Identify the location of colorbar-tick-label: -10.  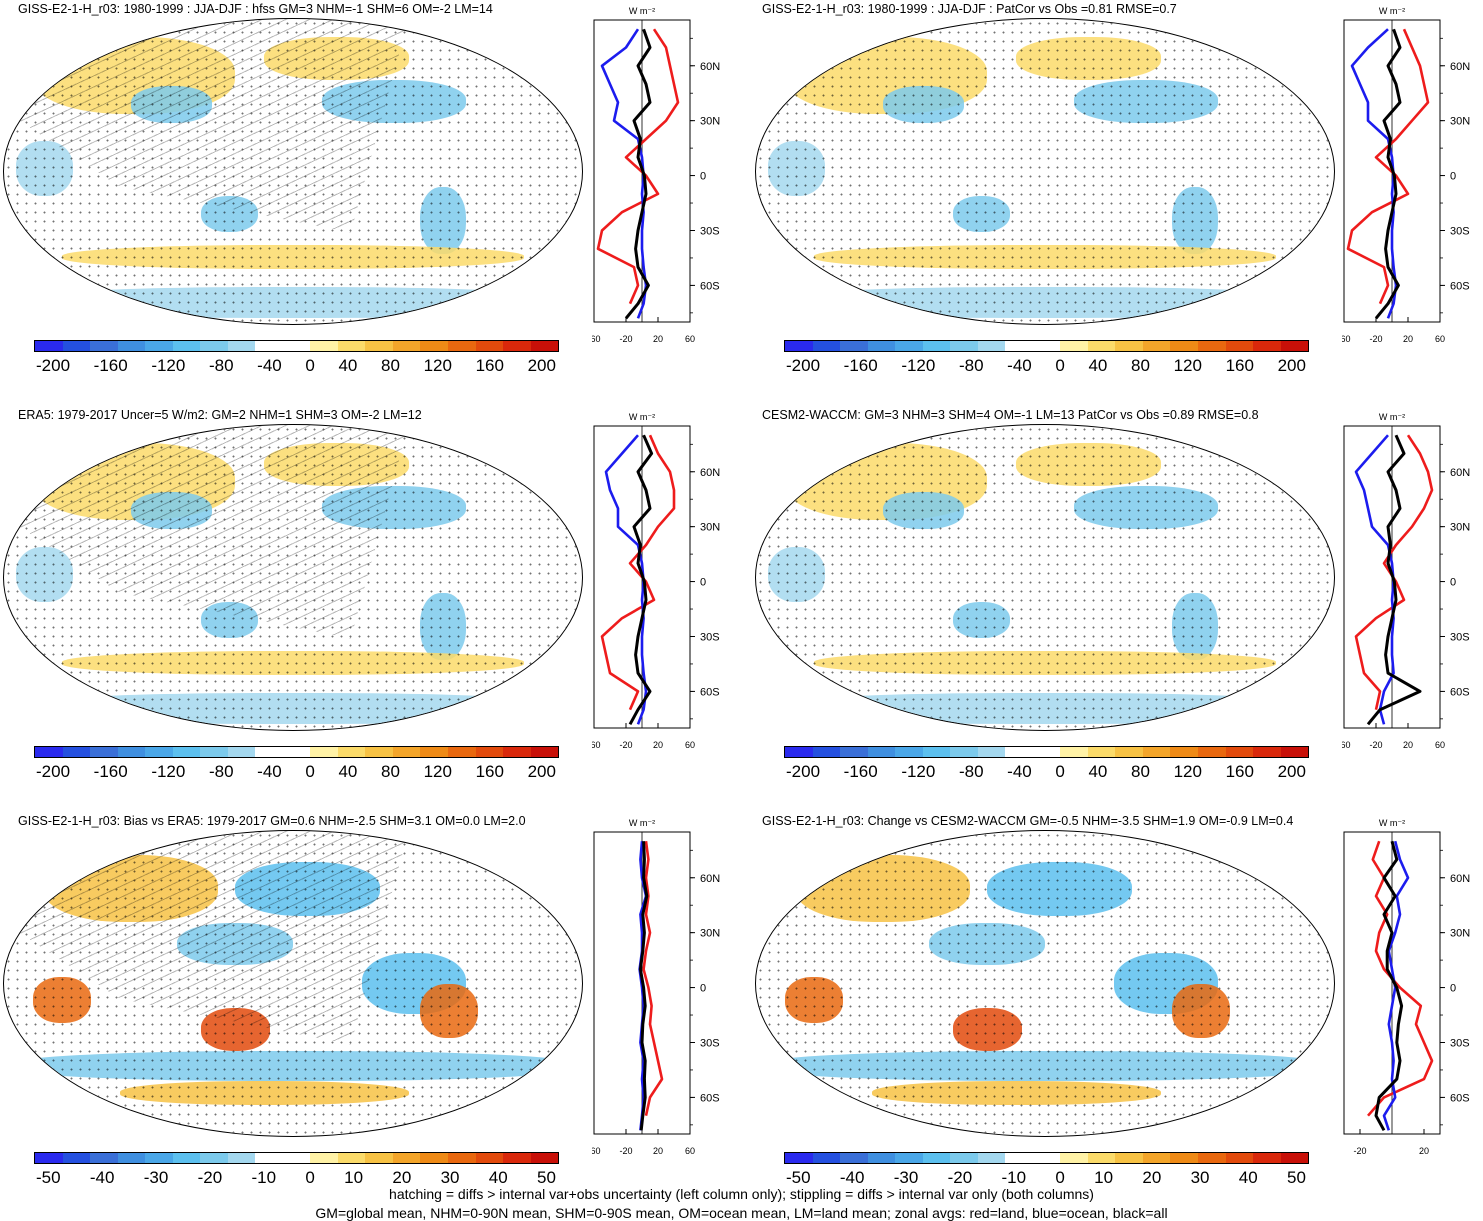
(264, 1177).